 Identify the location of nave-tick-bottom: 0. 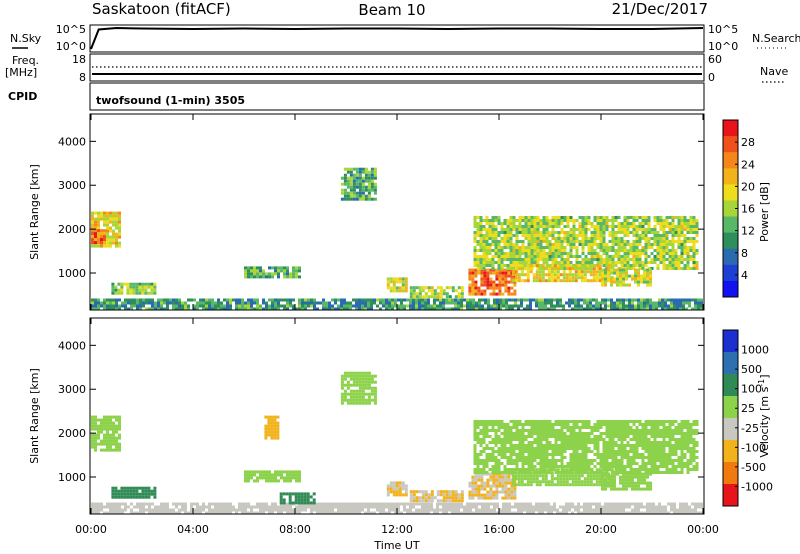
(711, 77).